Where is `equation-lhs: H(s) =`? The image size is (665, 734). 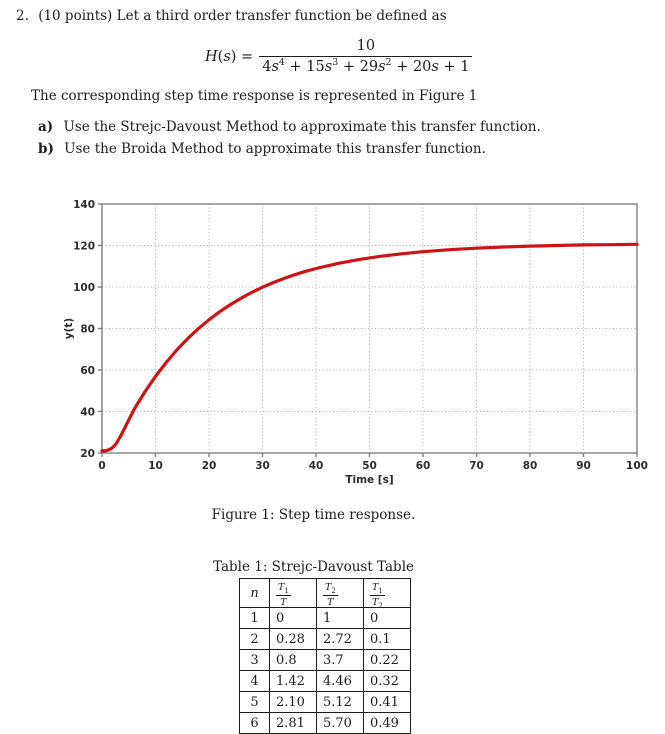
equation-lhs: H(s) = is located at coordinates (229, 57).